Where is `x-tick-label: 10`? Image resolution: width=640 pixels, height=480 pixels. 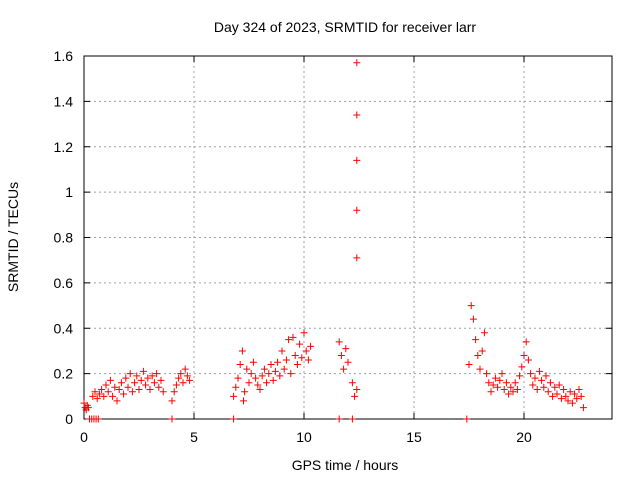 x-tick-label: 10 is located at coordinates (304, 437).